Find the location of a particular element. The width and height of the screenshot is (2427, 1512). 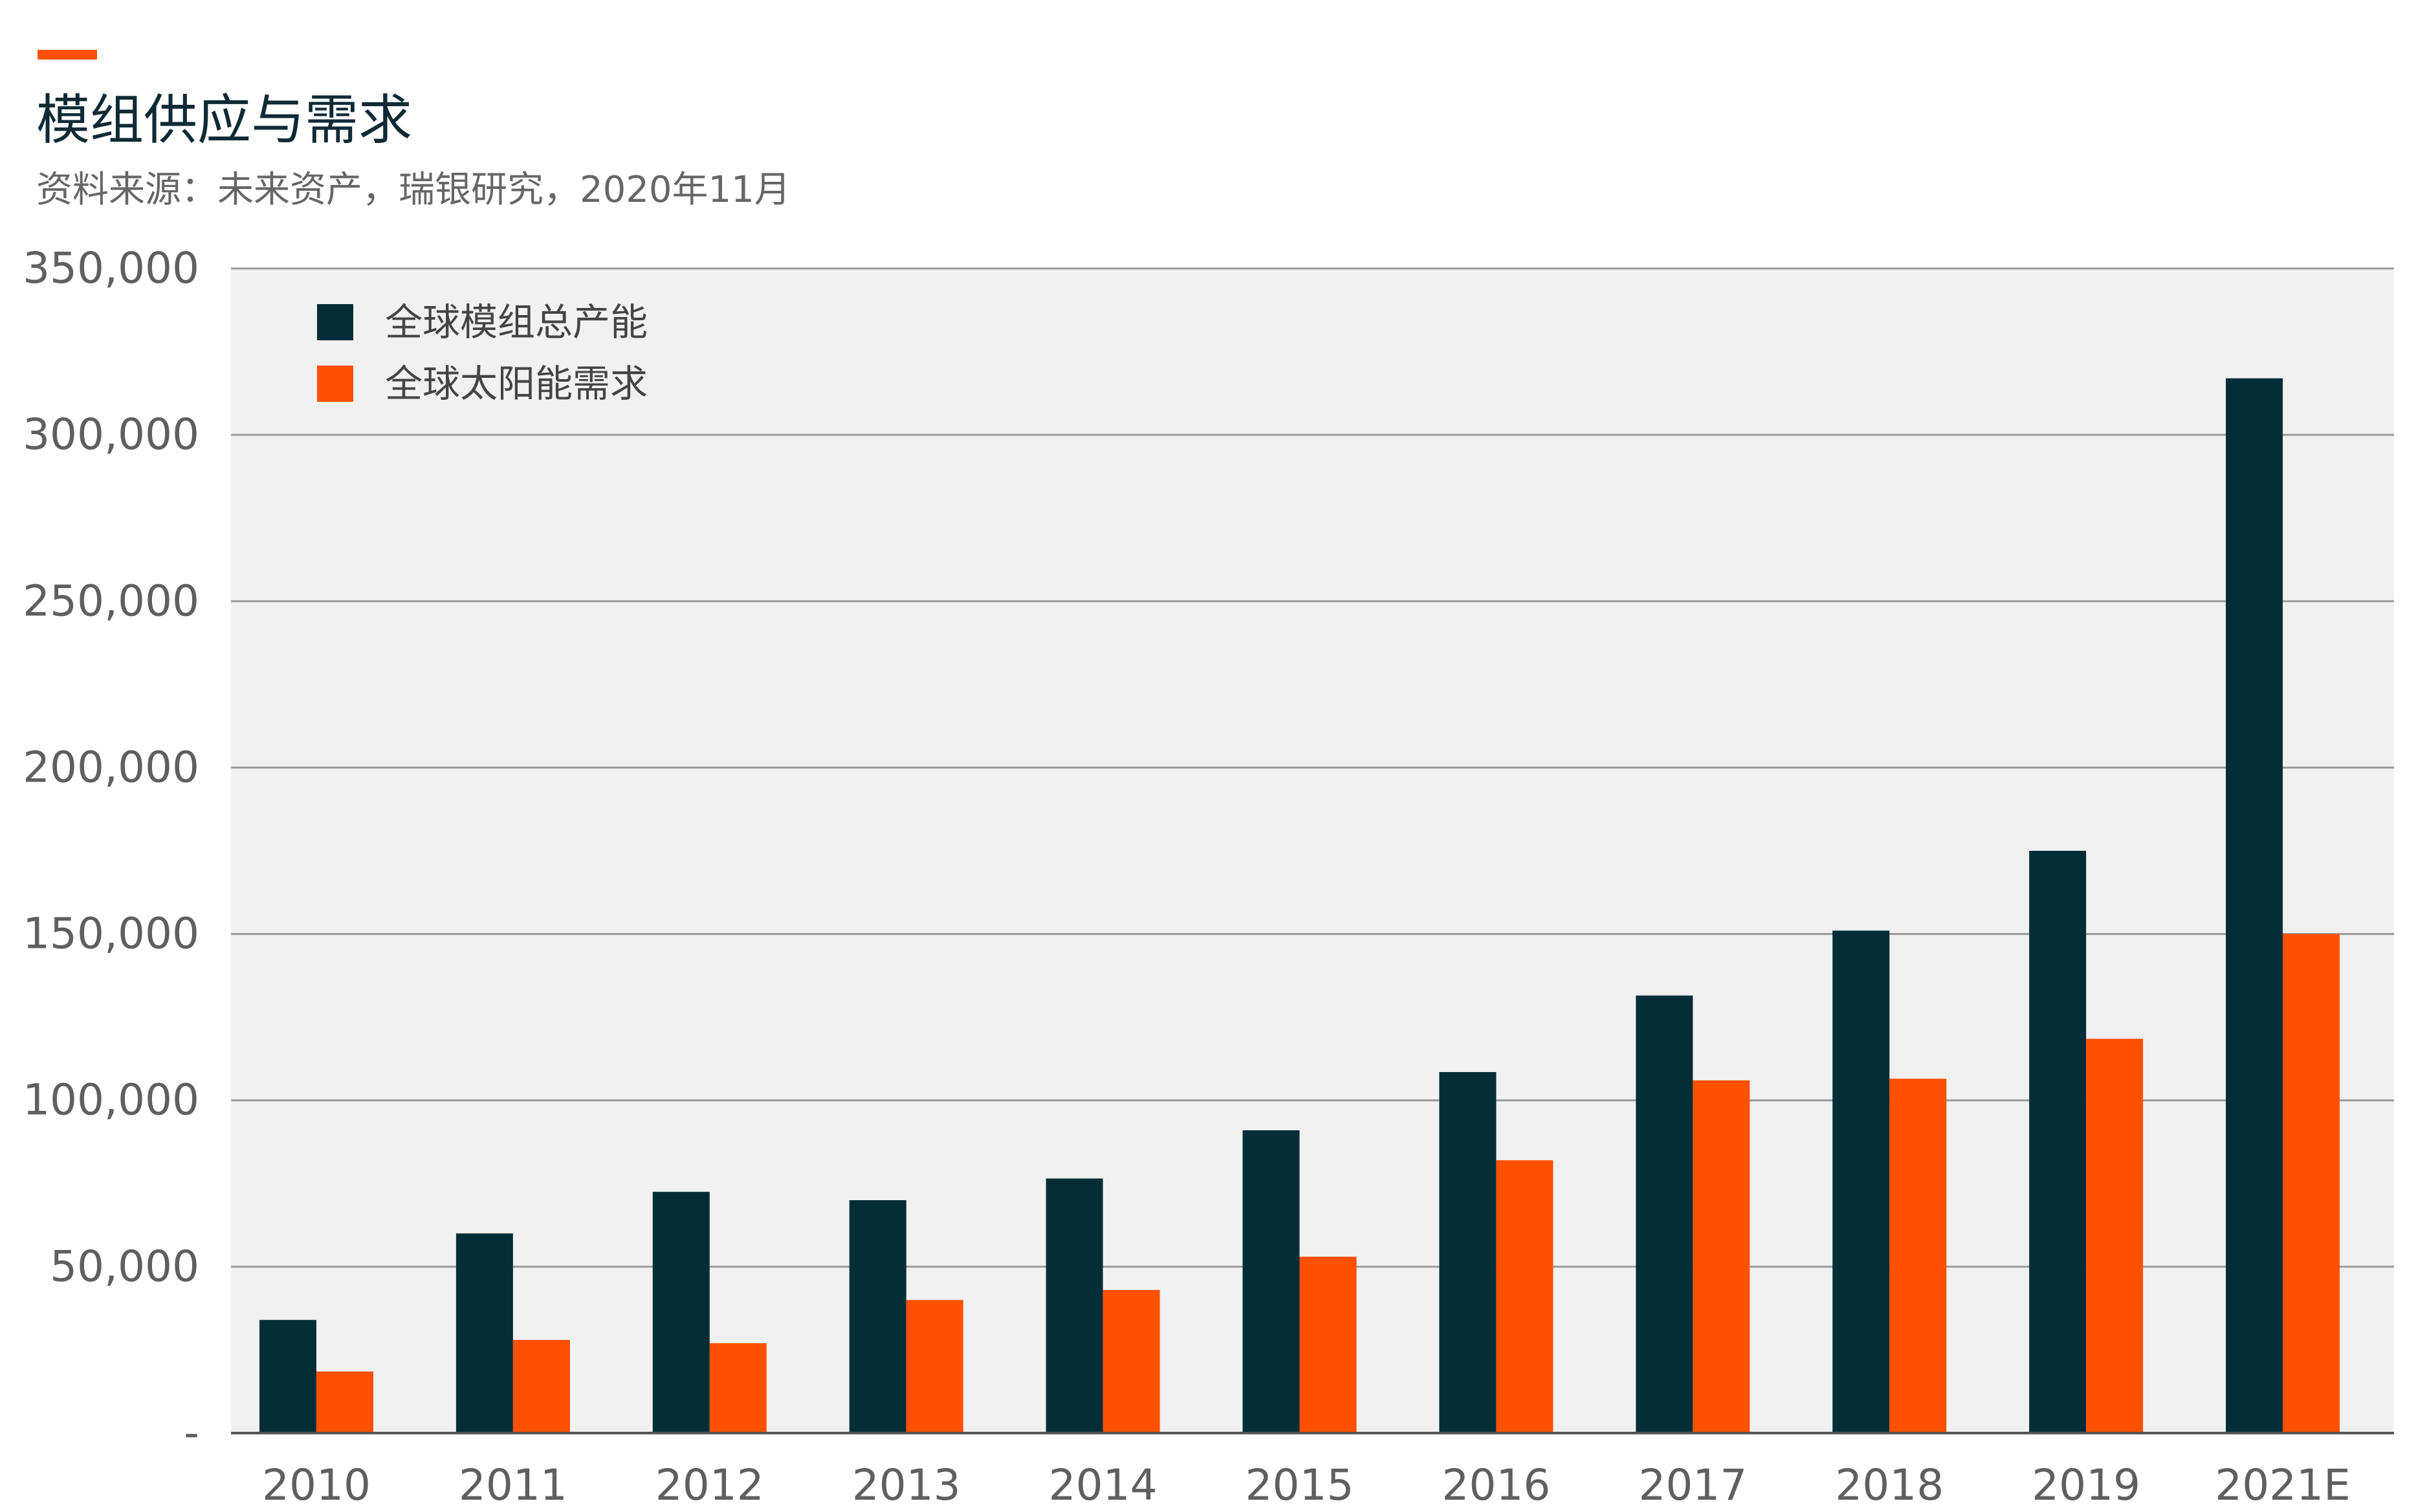

page-title: 模组供应与需求 is located at coordinates (224, 120).